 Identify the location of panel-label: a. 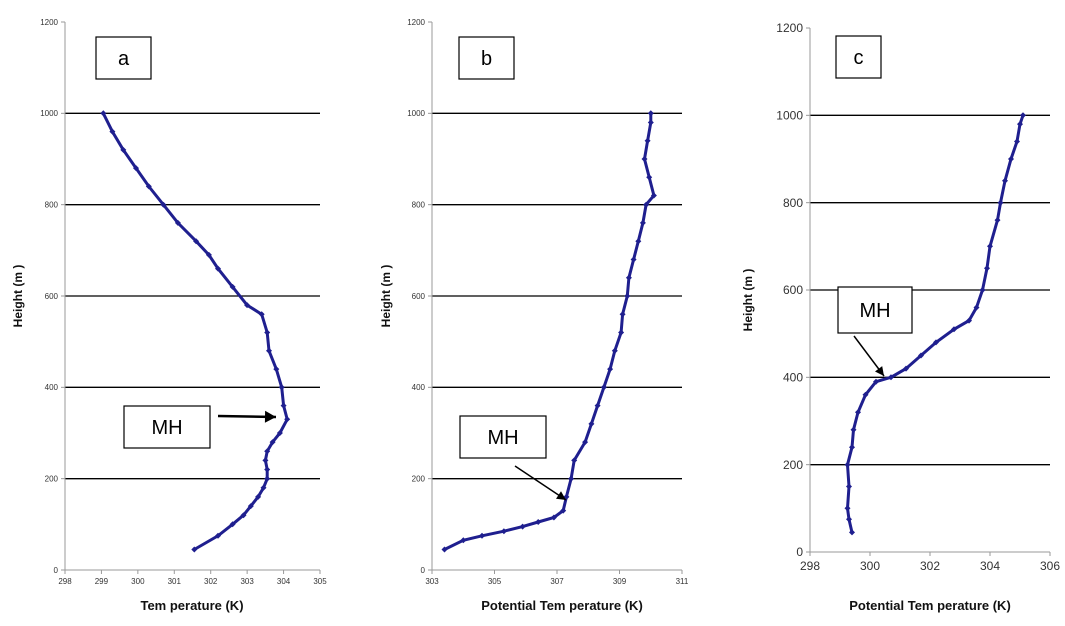
(124, 59).